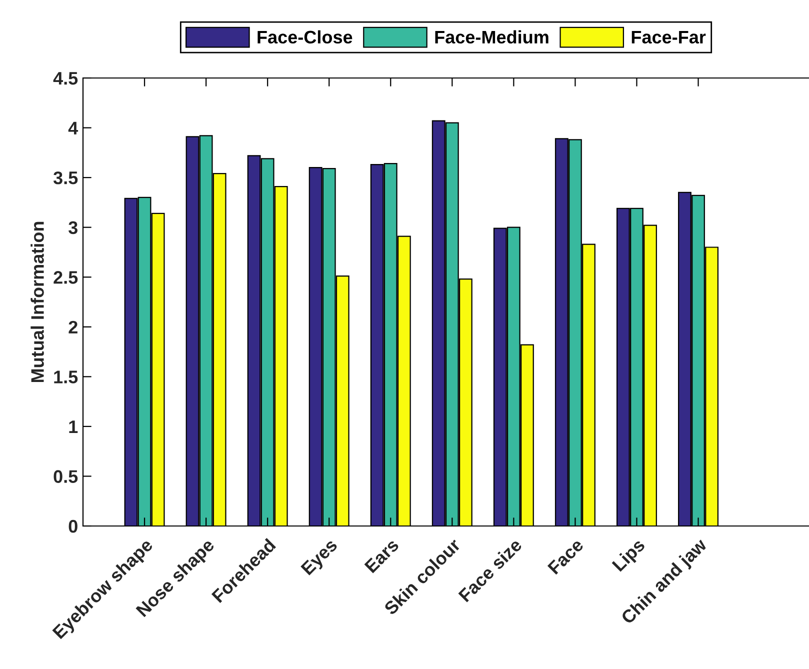  I want to click on y-tick-label: 2.5, so click(66, 277).